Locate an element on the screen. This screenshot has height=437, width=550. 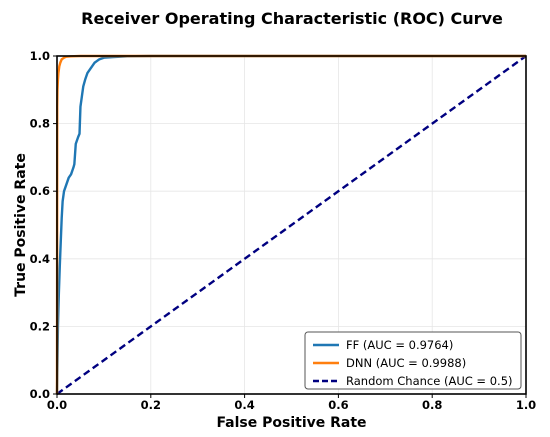
y-tick-label: 0.6 is located at coordinates (40, 191).